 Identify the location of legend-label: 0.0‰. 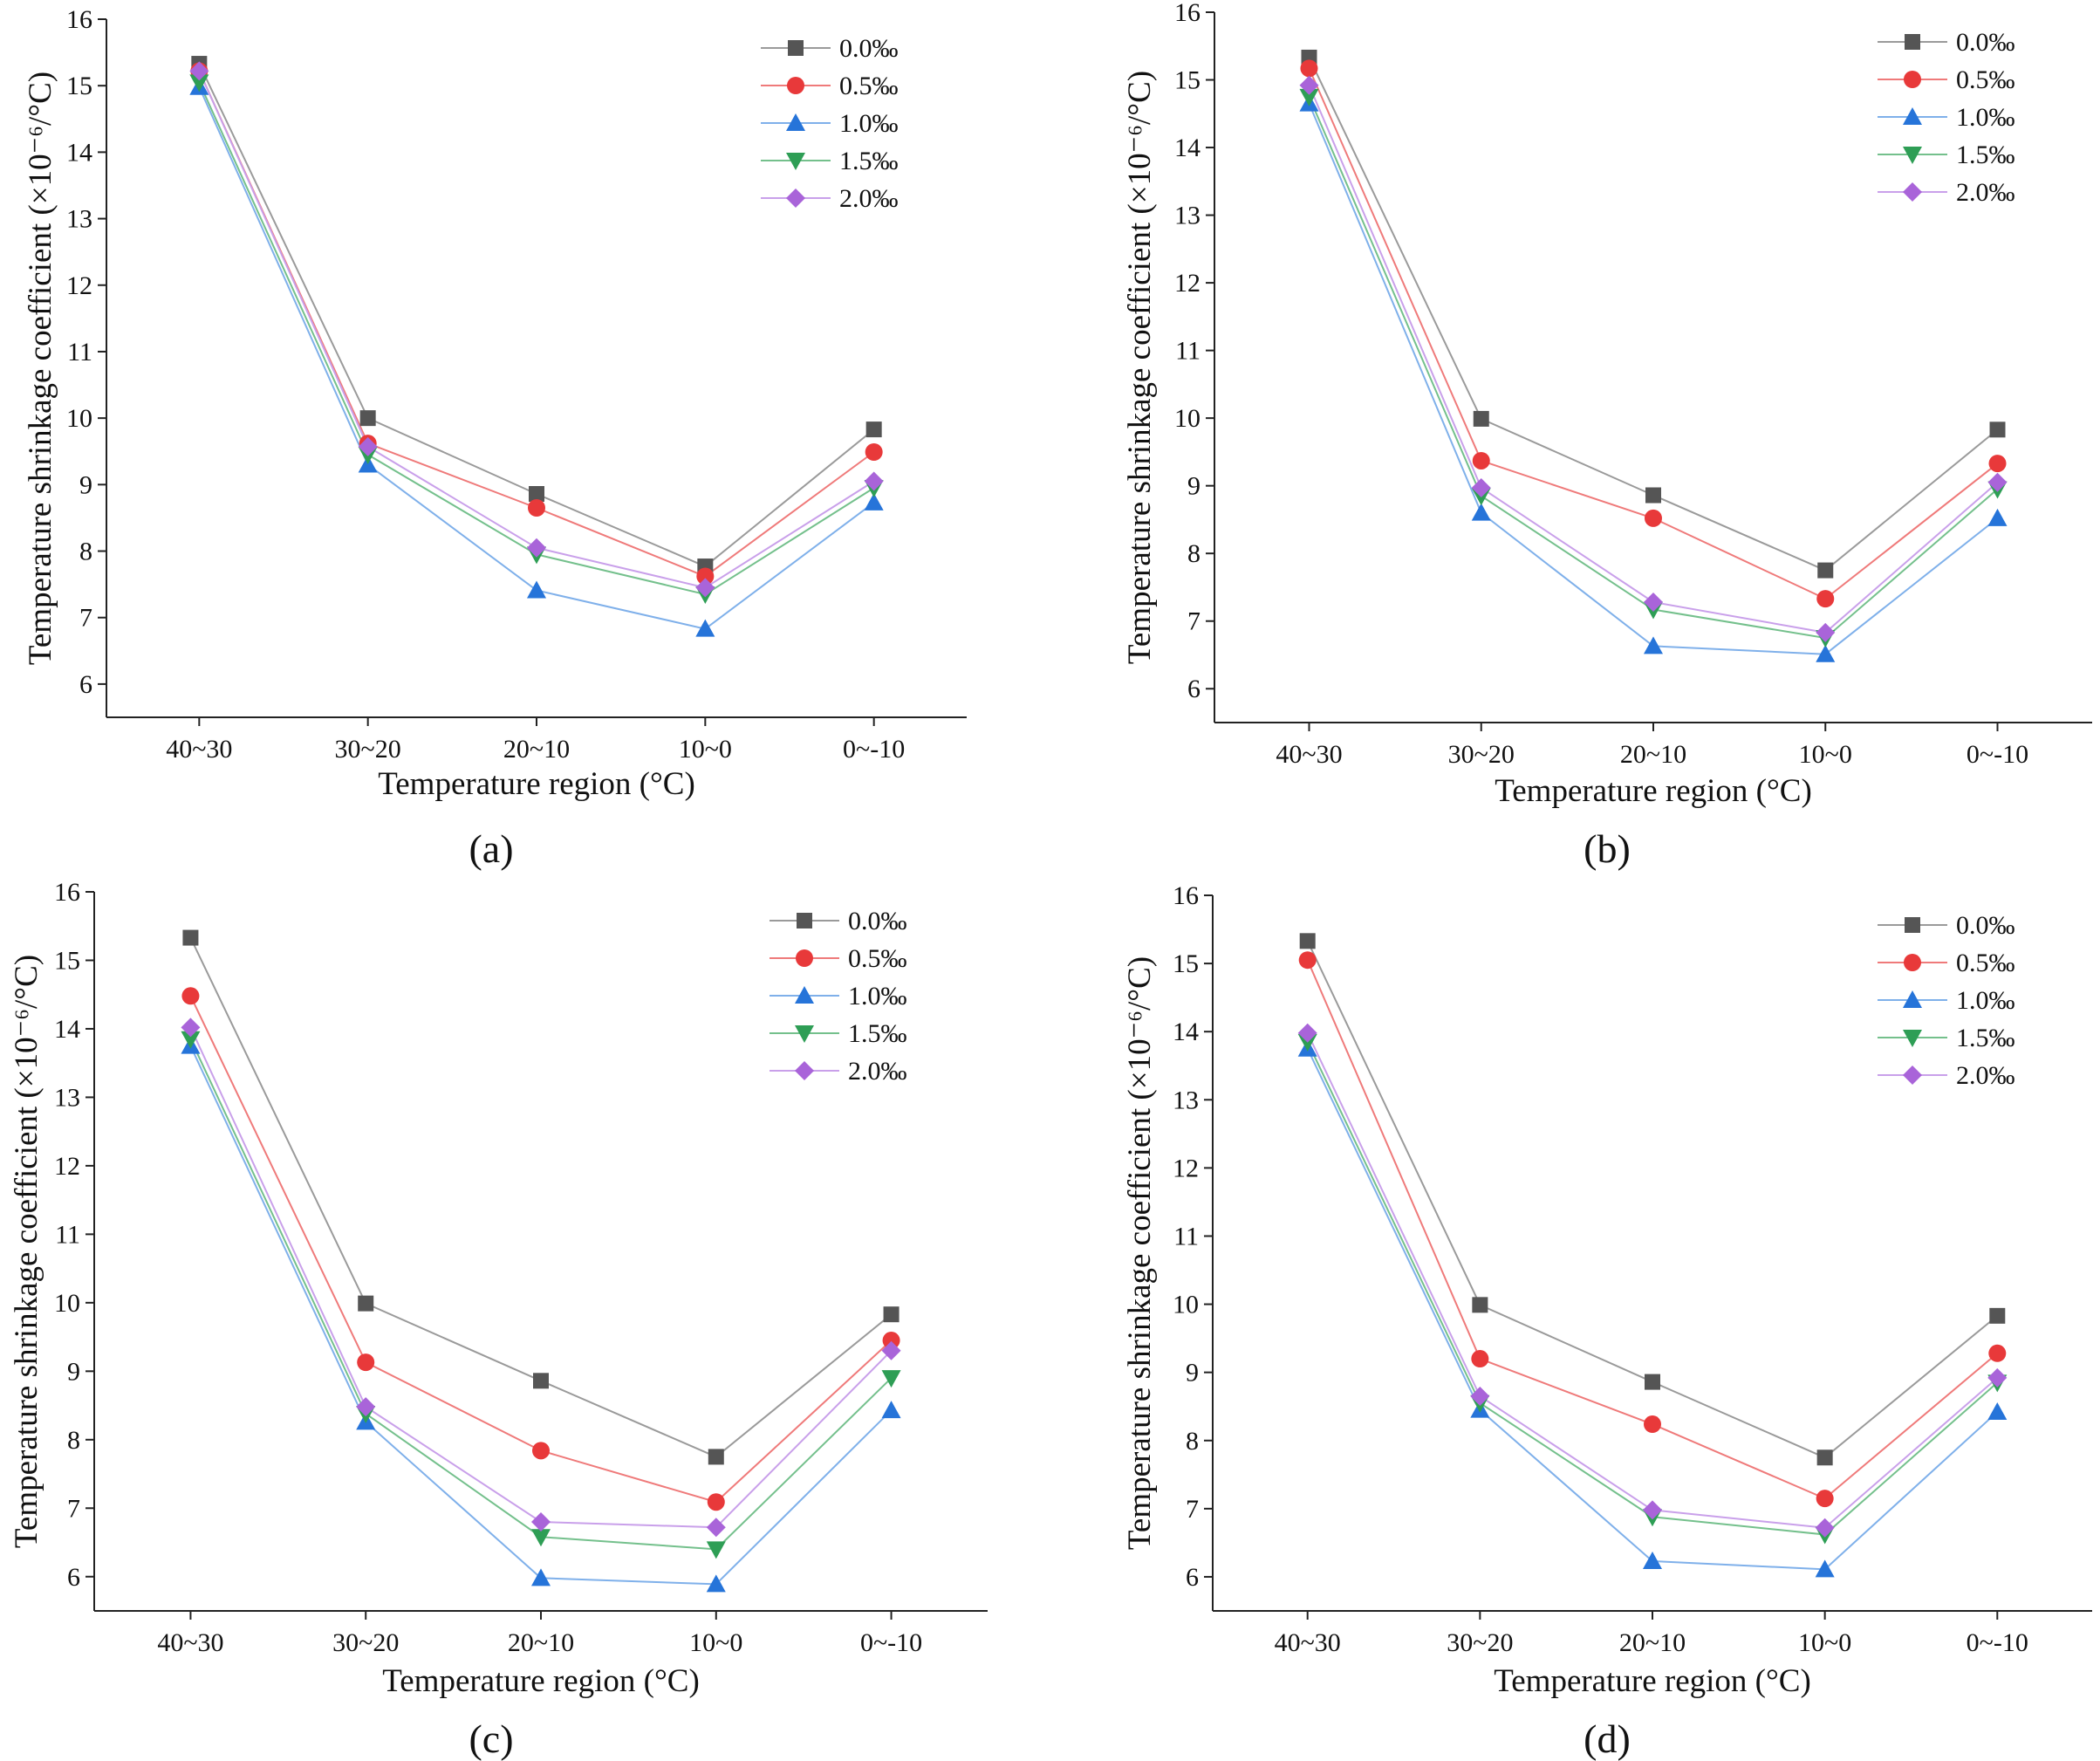
(1986, 43).